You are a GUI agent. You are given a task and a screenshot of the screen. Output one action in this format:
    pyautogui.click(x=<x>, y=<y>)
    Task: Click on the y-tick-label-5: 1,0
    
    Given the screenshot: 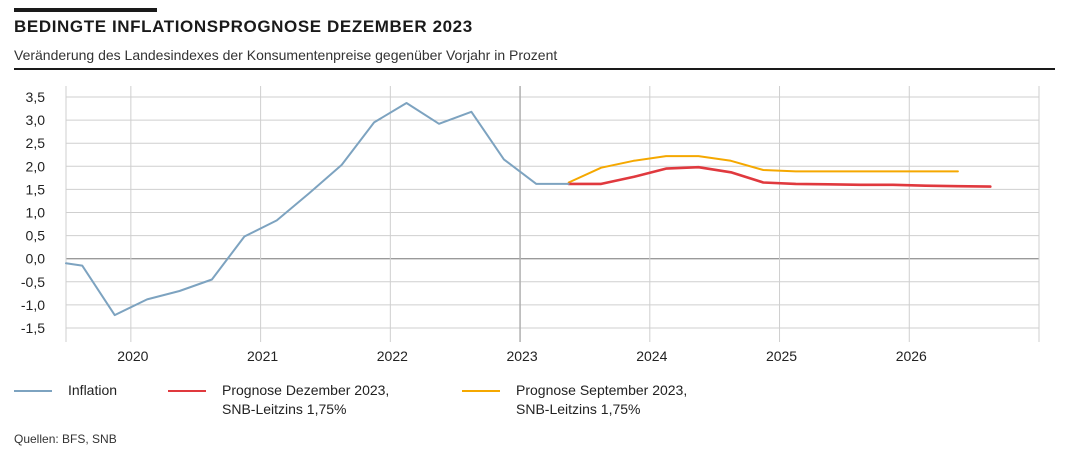 What is the action you would take?
    pyautogui.click(x=36, y=213)
    